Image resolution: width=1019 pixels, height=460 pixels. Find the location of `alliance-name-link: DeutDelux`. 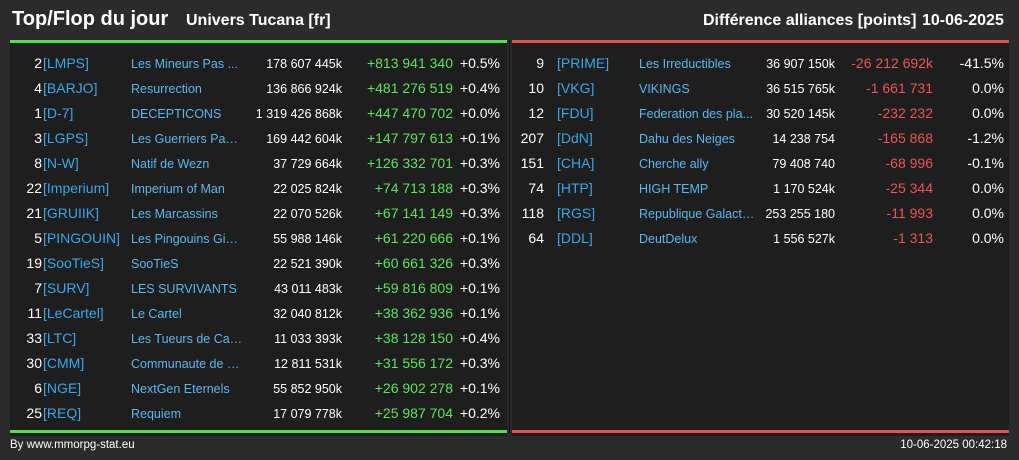

alliance-name-link: DeutDelux is located at coordinates (668, 239).